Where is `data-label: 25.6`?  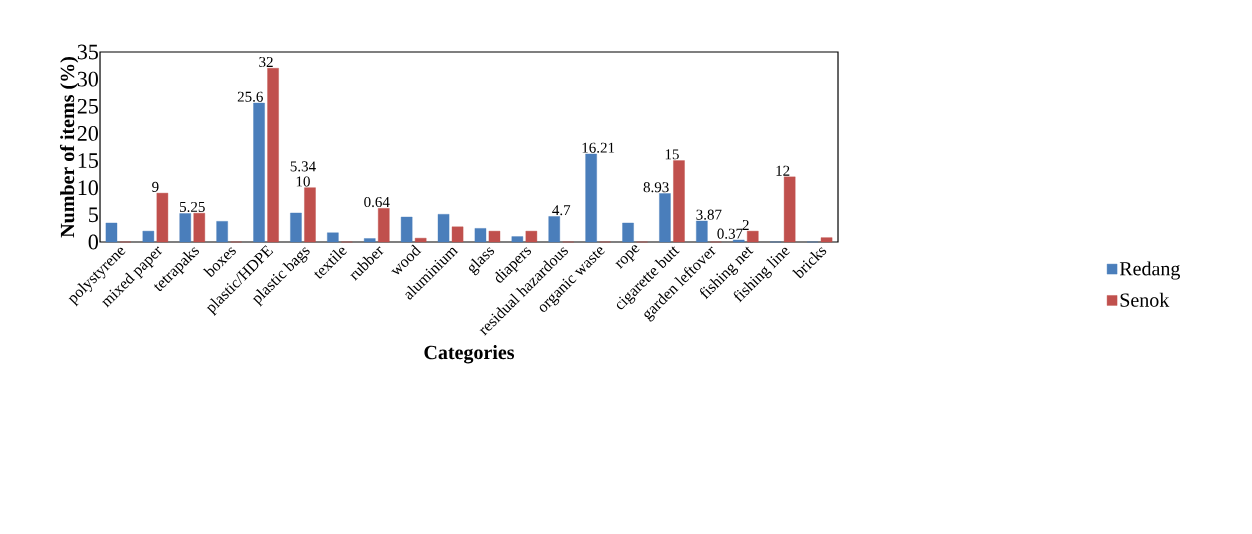
data-label: 25.6 is located at coordinates (250, 96).